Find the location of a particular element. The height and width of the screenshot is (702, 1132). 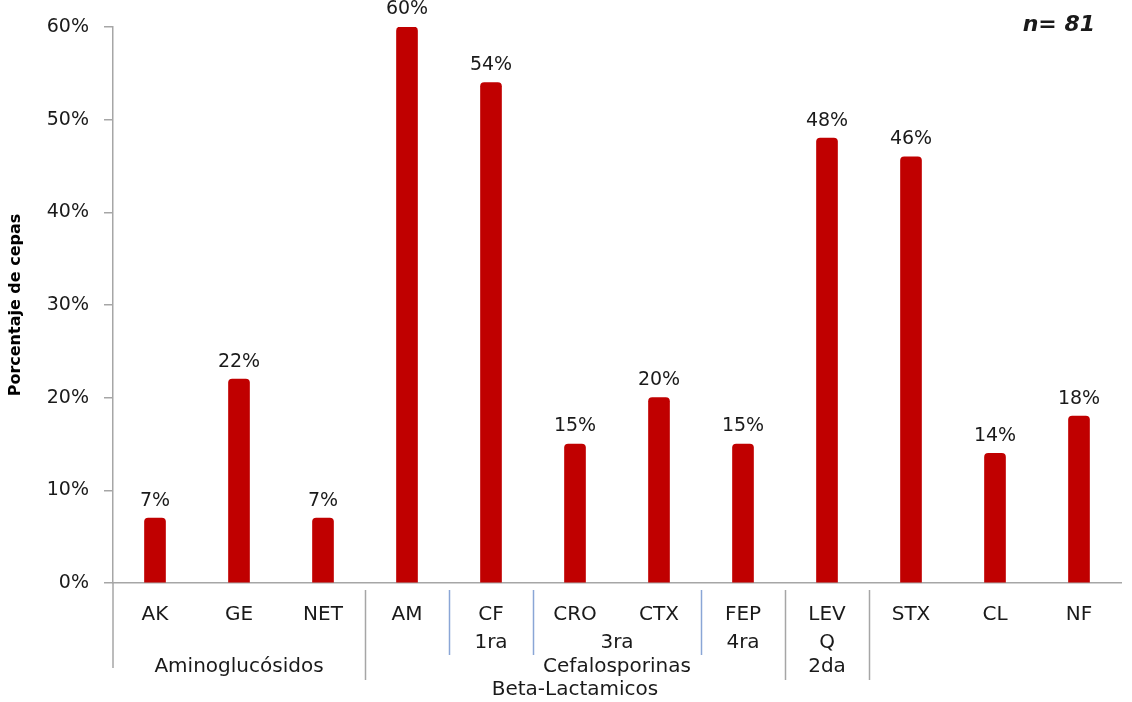

data-label: 22% is located at coordinates (239, 359).